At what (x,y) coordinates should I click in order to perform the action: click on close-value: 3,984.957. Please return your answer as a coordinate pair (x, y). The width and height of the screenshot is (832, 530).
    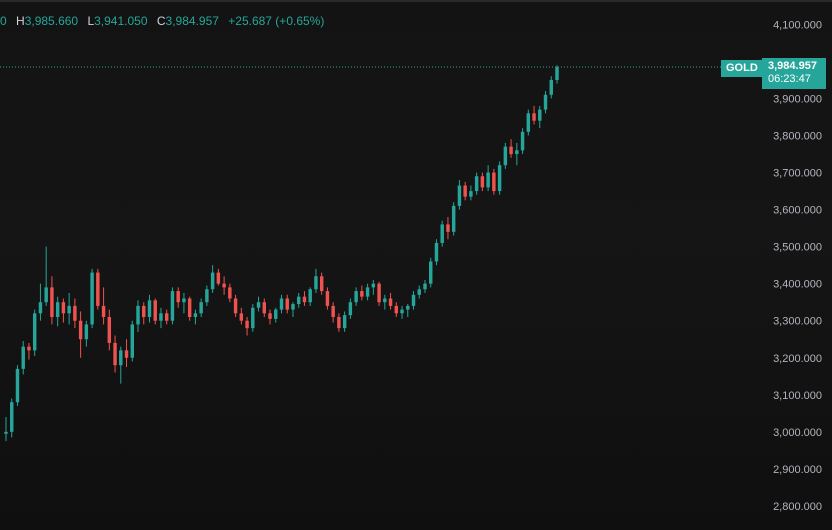
    Looking at the image, I should click on (192, 21).